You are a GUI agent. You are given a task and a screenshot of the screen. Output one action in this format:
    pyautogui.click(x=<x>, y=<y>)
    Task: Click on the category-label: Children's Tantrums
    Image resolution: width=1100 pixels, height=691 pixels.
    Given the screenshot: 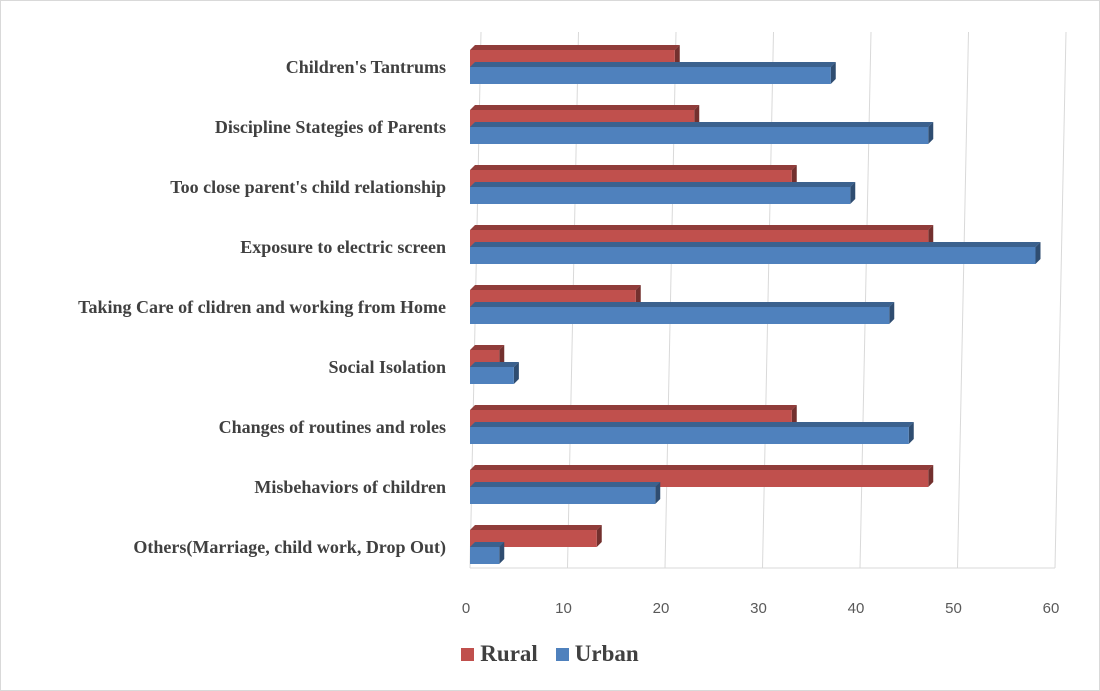 What is the action you would take?
    pyautogui.click(x=366, y=67)
    